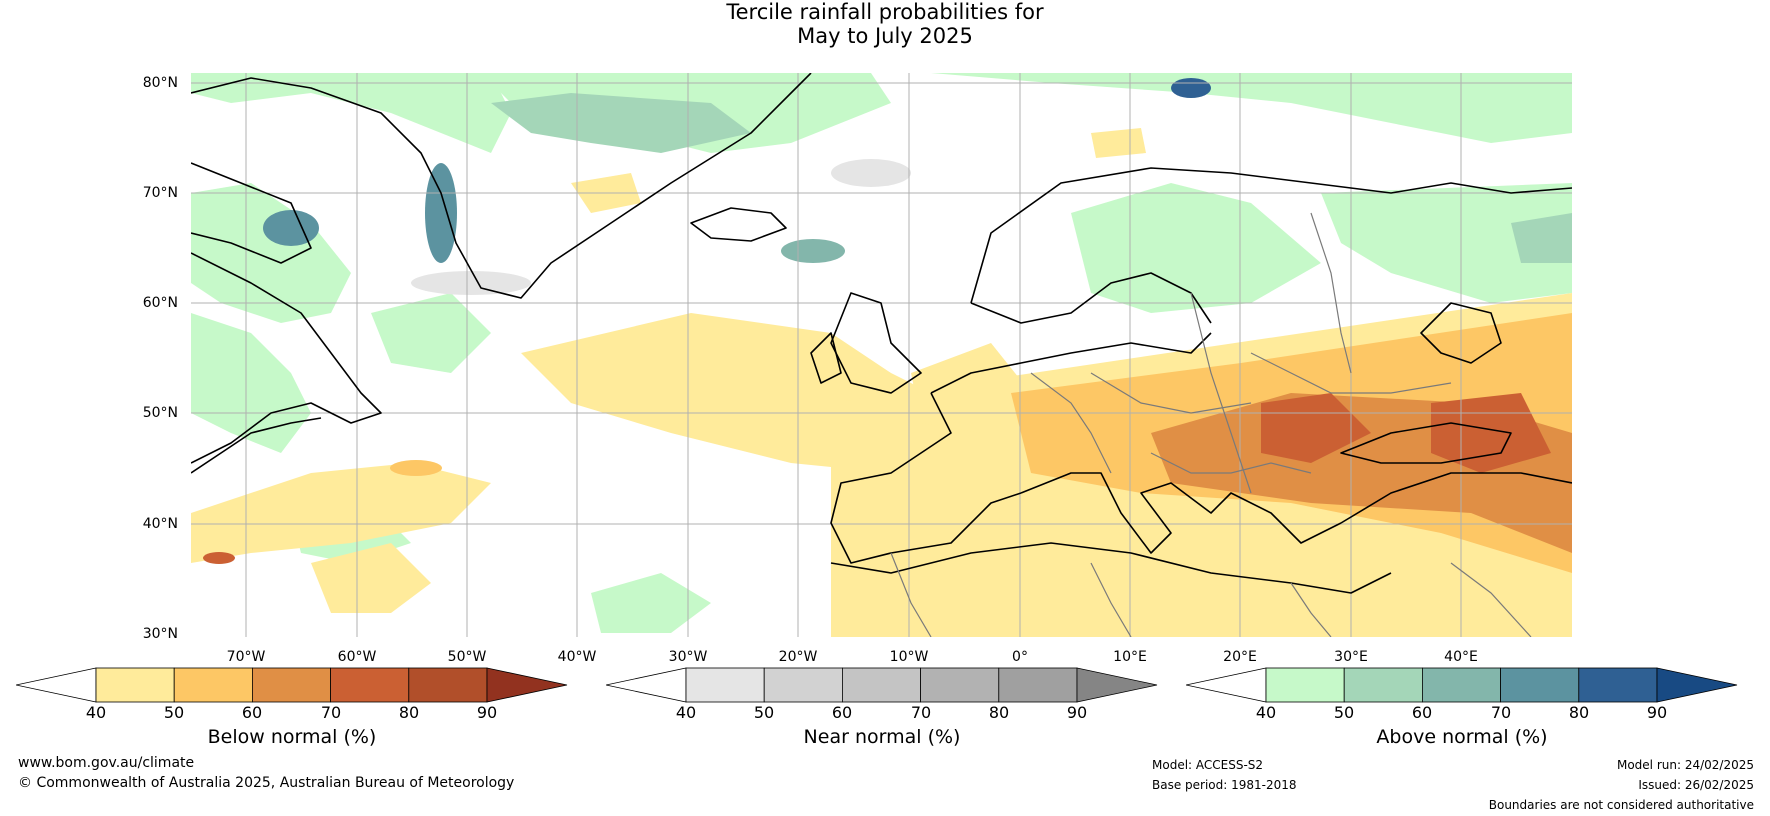 The height and width of the screenshot is (816, 1770). I want to click on lon-label-40e: 40°E, so click(1461, 657).